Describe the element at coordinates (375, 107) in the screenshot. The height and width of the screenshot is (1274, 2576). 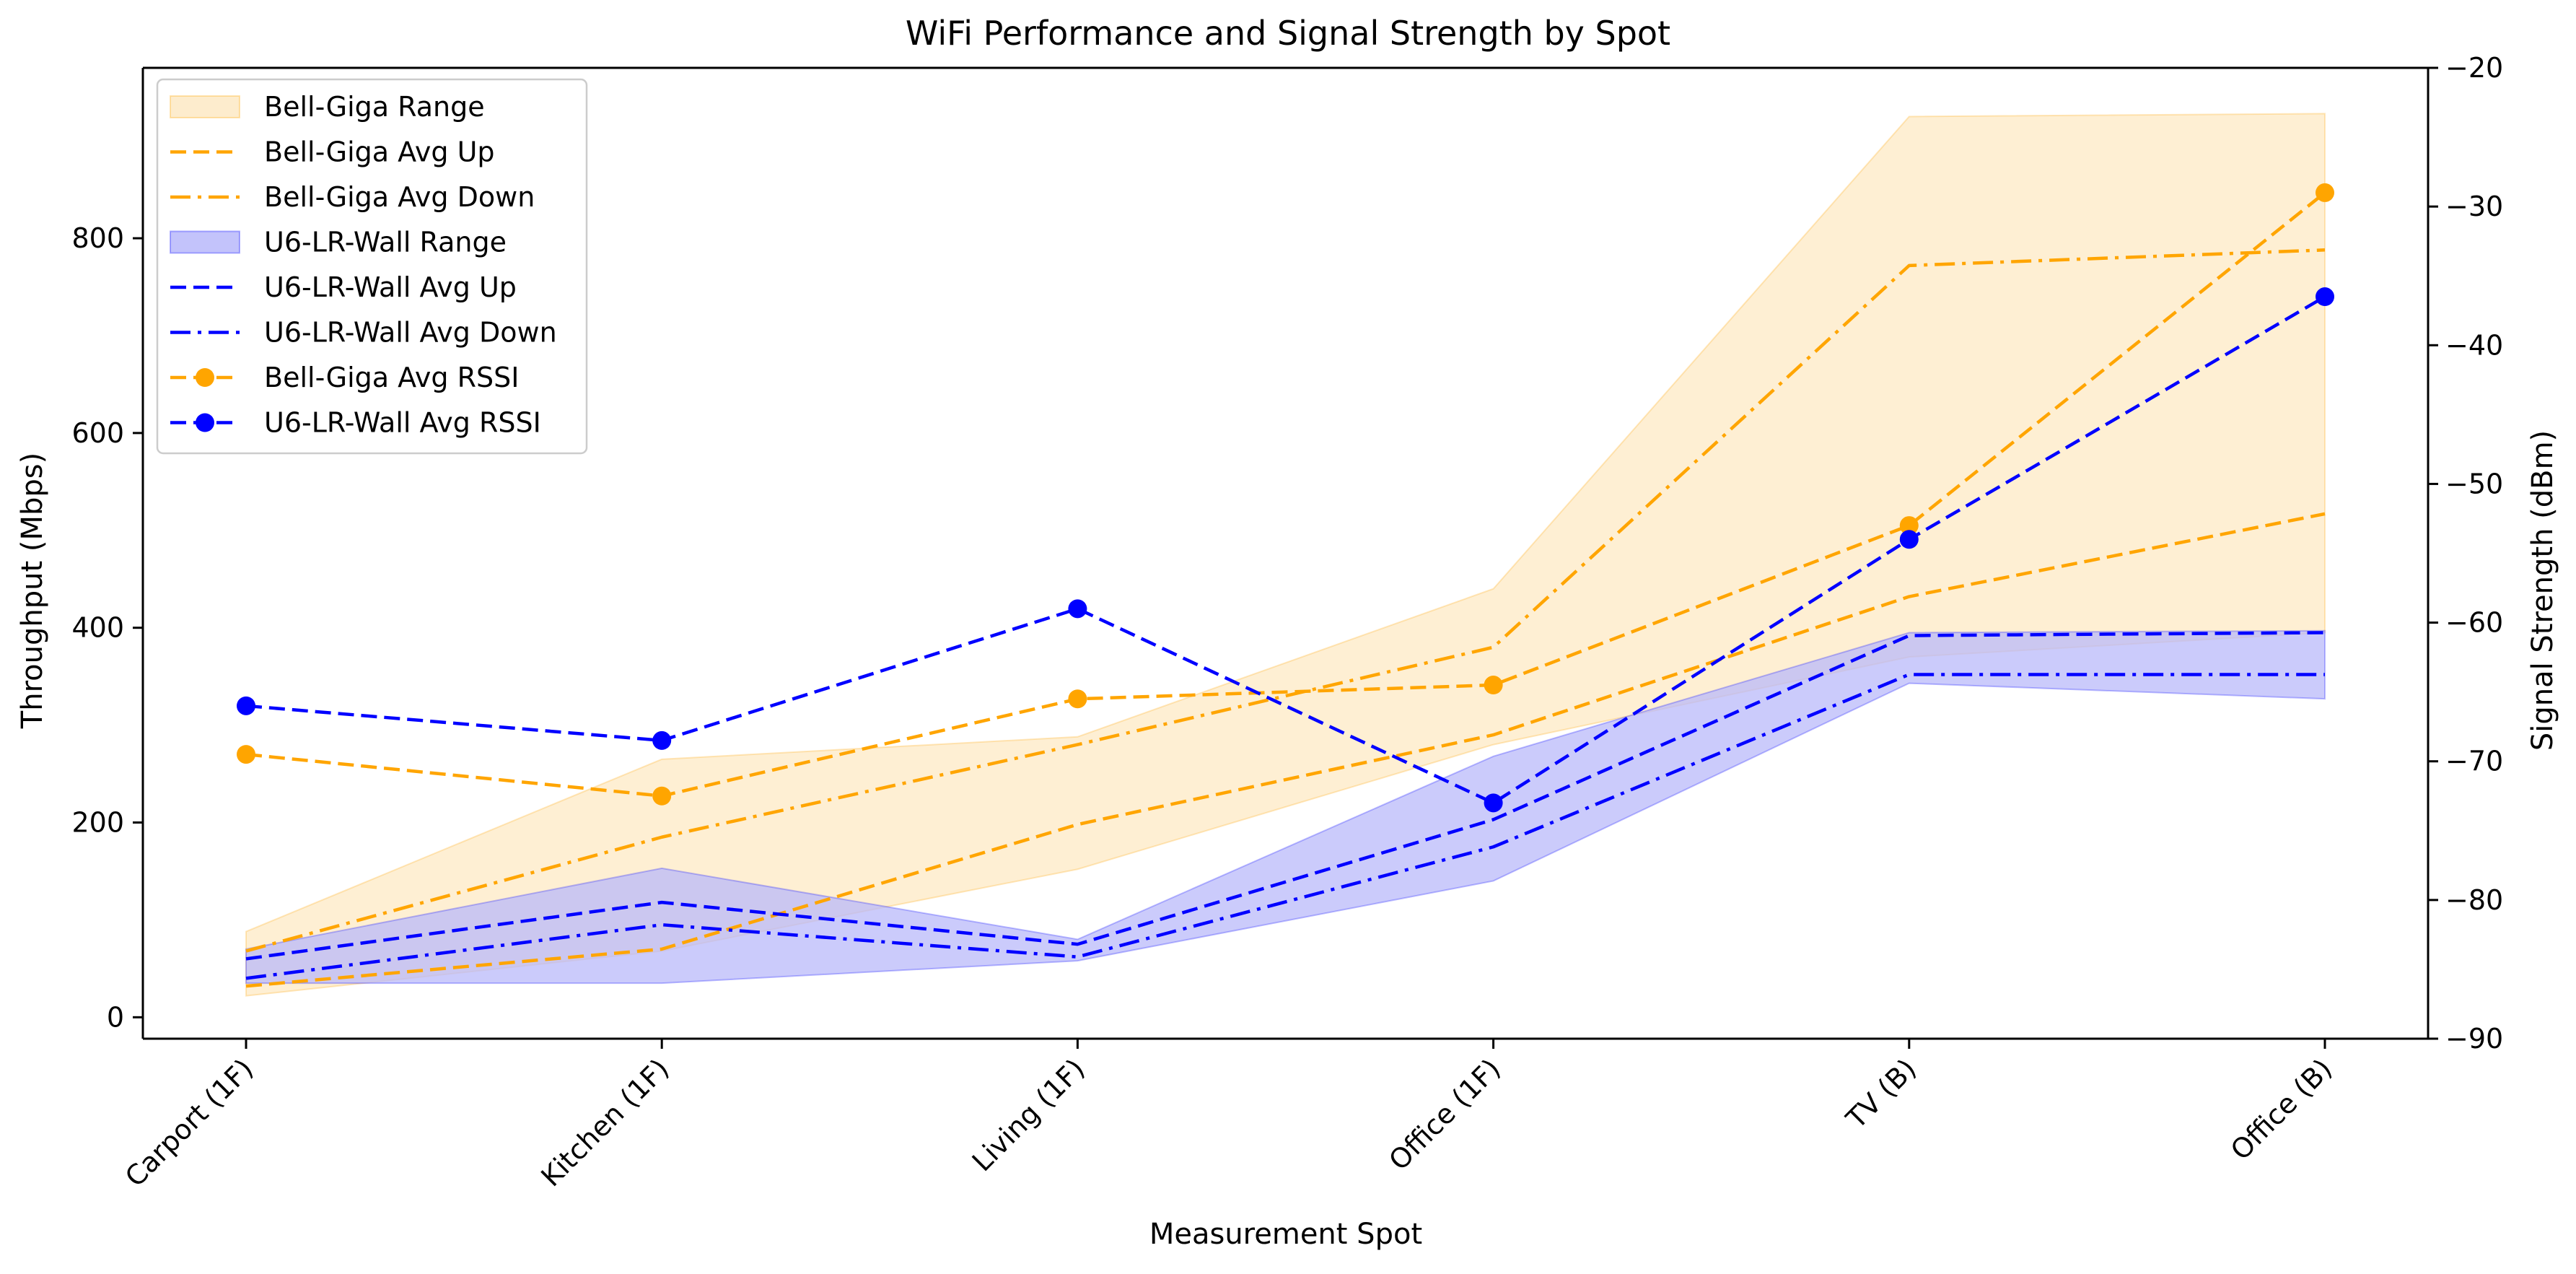
I see `legend-label: Bell-Giga Range` at that location.